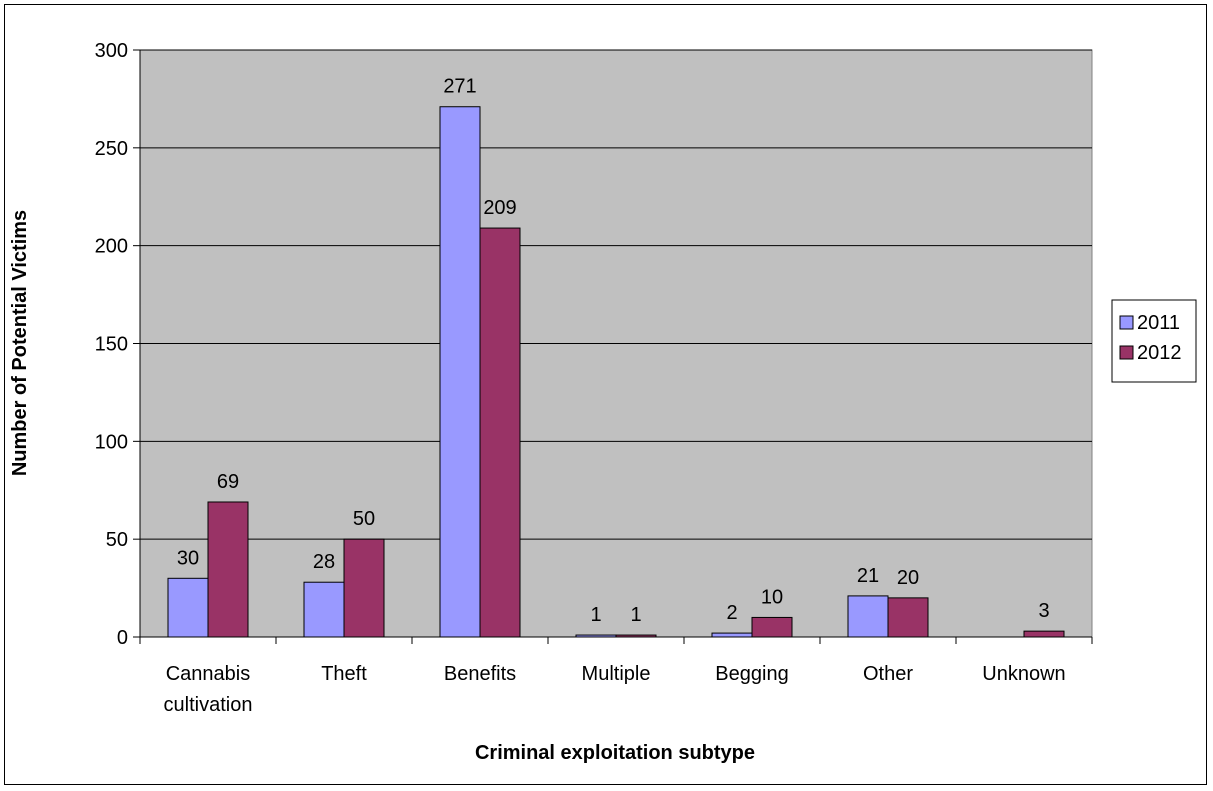 Image resolution: width=1213 pixels, height=791 pixels. Describe the element at coordinates (117, 540) in the screenshot. I see `y-tick-label: 50` at that location.